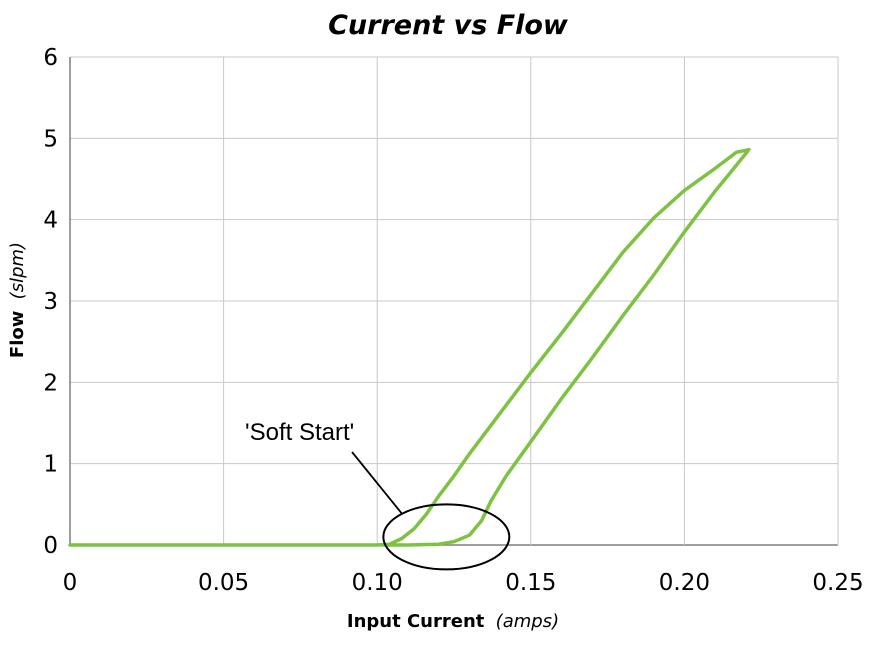 This screenshot has width=875, height=646. What do you see at coordinates (17, 270) in the screenshot?
I see `y-axis-unit: (slpm)` at bounding box center [17, 270].